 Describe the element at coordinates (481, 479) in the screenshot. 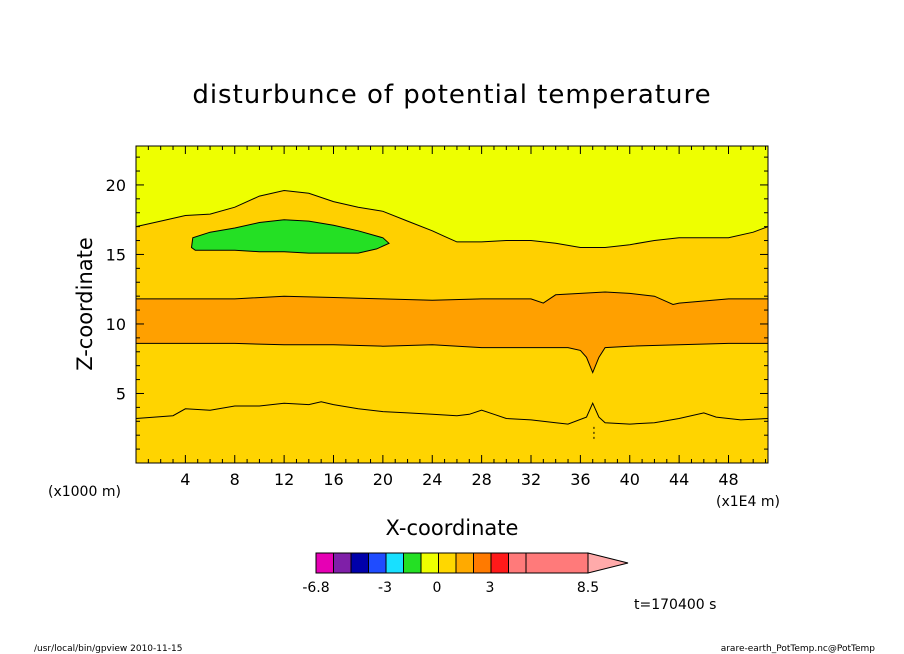

I see `x-tick-label: 28` at that location.